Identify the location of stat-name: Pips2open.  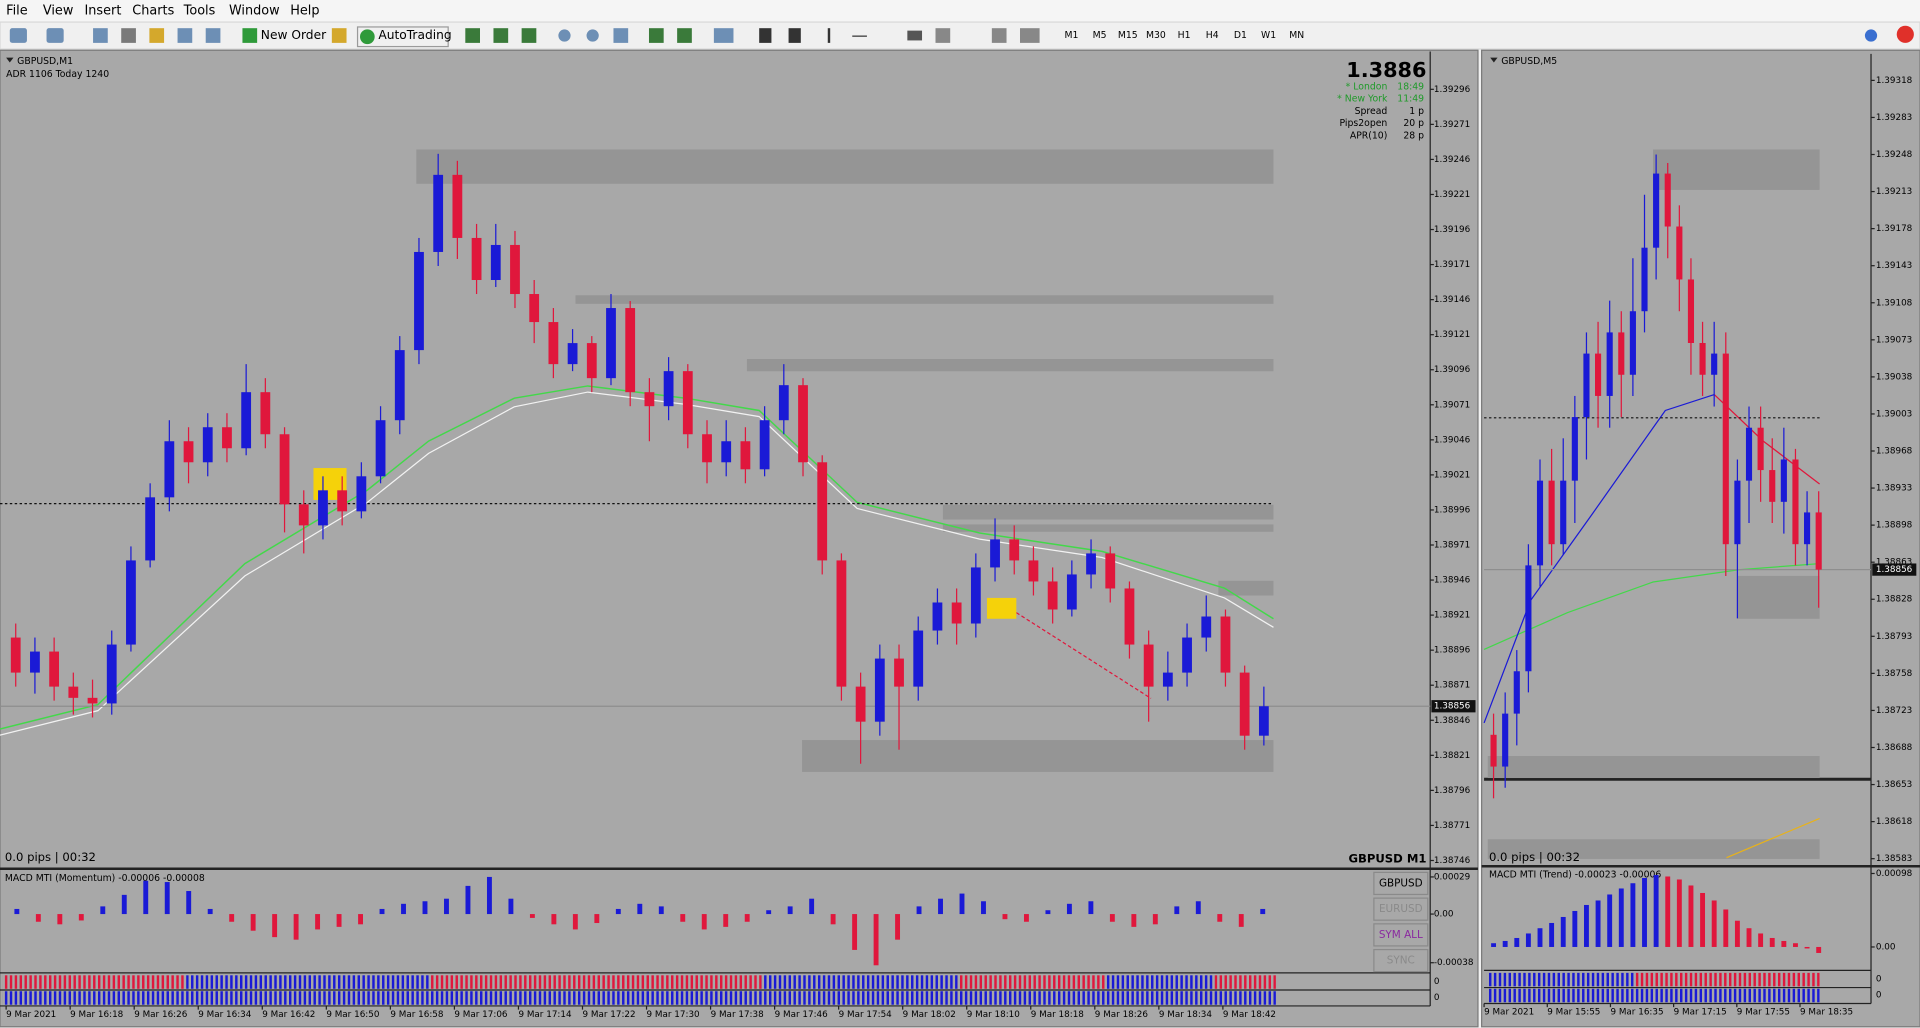
(1364, 123).